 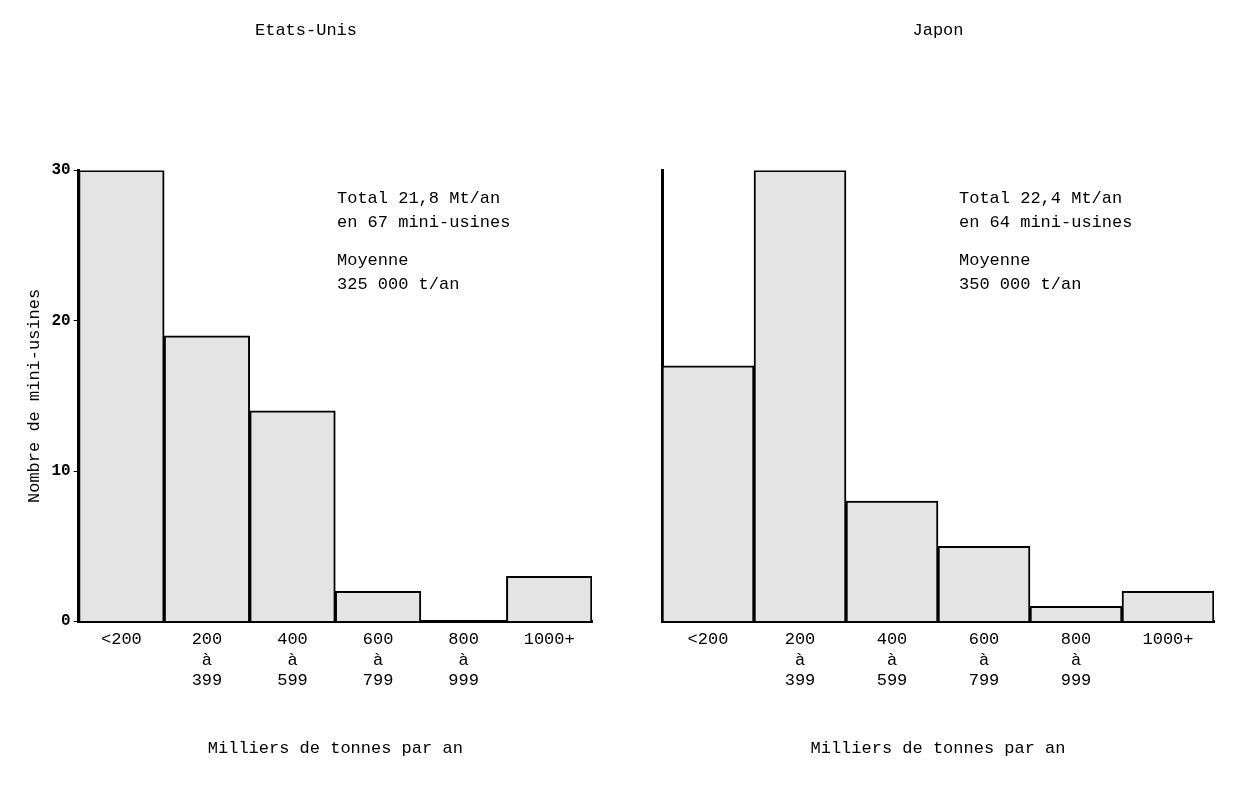 I want to click on y-tick-label: 30, so click(x=61, y=170).